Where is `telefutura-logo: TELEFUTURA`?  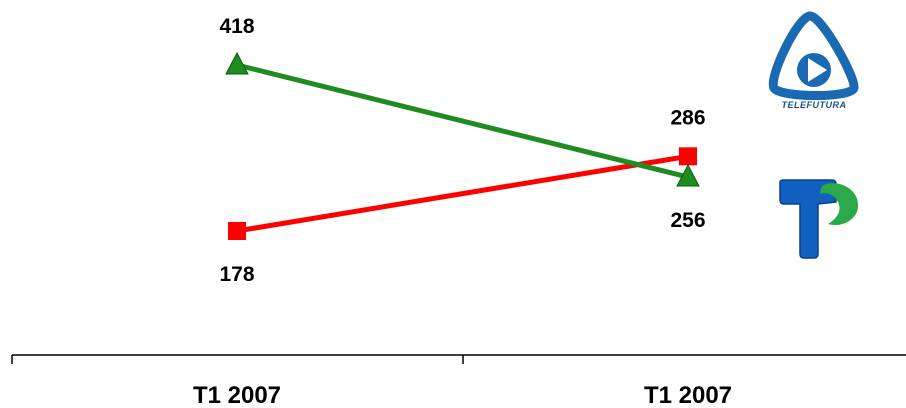
telefutura-logo: TELEFUTURA is located at coordinates (813, 60).